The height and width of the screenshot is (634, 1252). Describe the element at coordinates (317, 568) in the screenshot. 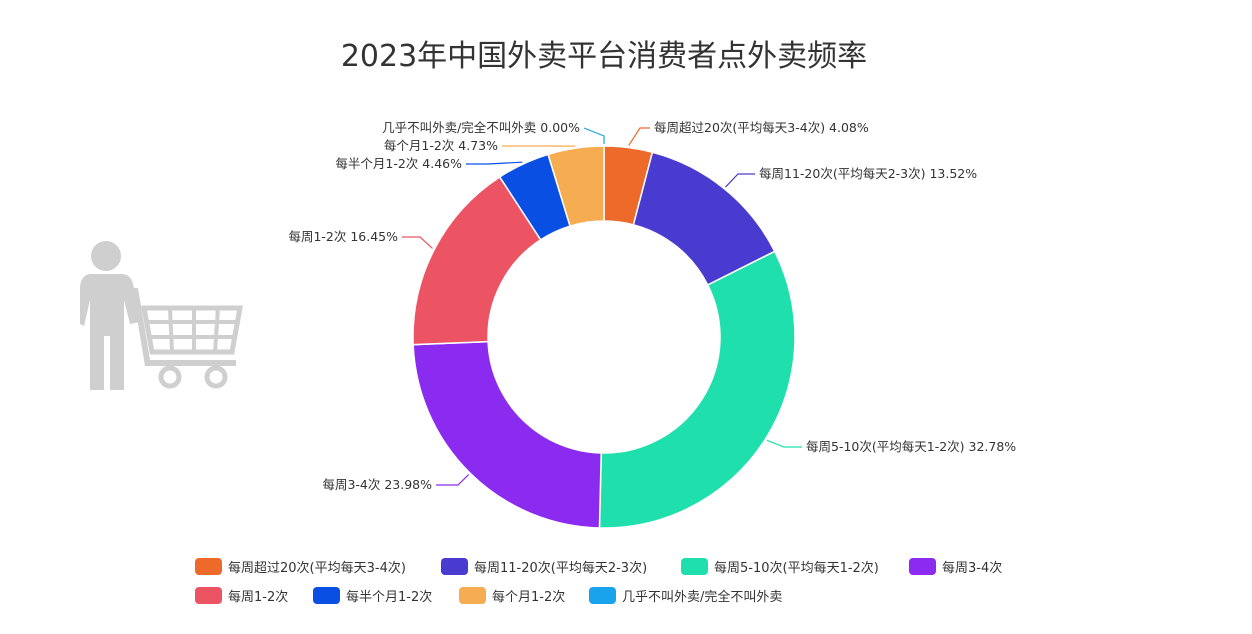

I see `legend-label: 每周超过20次(平均每天3-4次)` at that location.